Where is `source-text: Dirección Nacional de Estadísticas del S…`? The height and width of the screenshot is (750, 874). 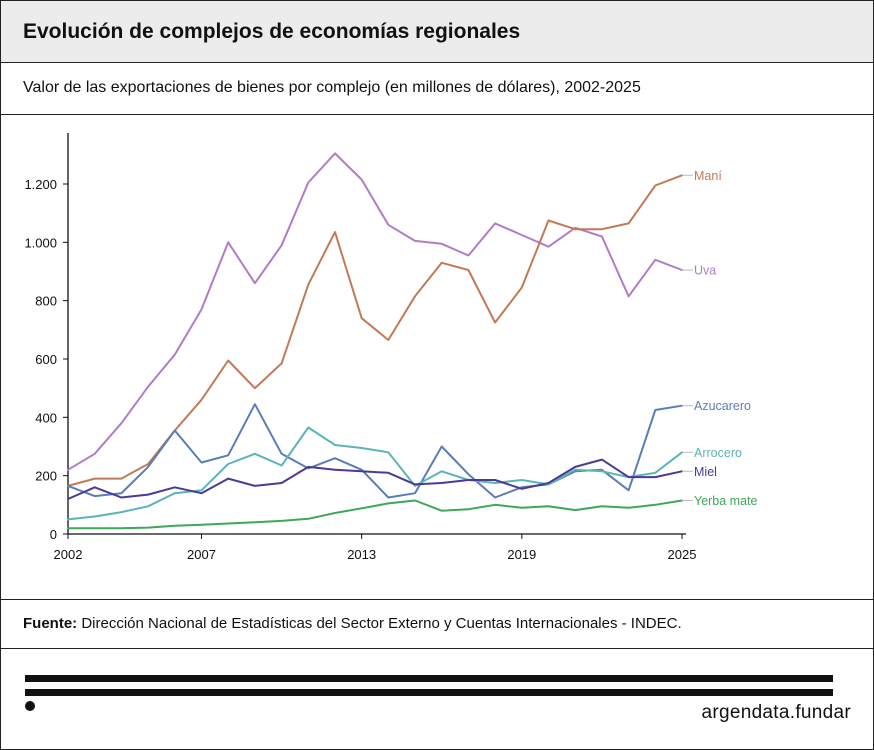 source-text: Dirección Nacional de Estadísticas del S… is located at coordinates (381, 623).